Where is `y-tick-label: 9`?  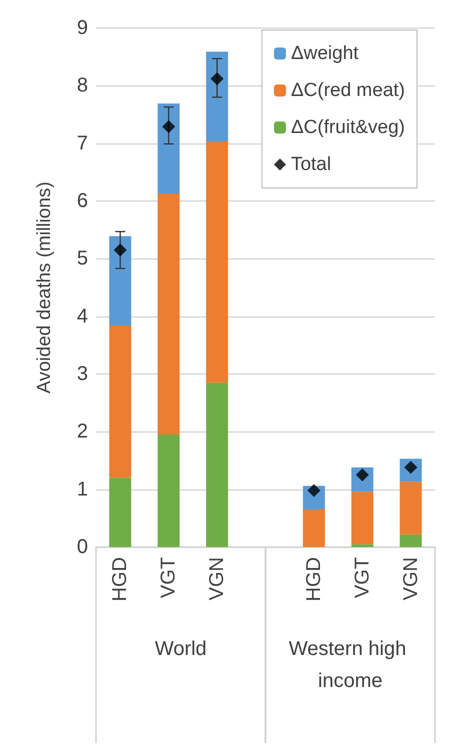
y-tick-label: 9 is located at coordinates (82, 28).